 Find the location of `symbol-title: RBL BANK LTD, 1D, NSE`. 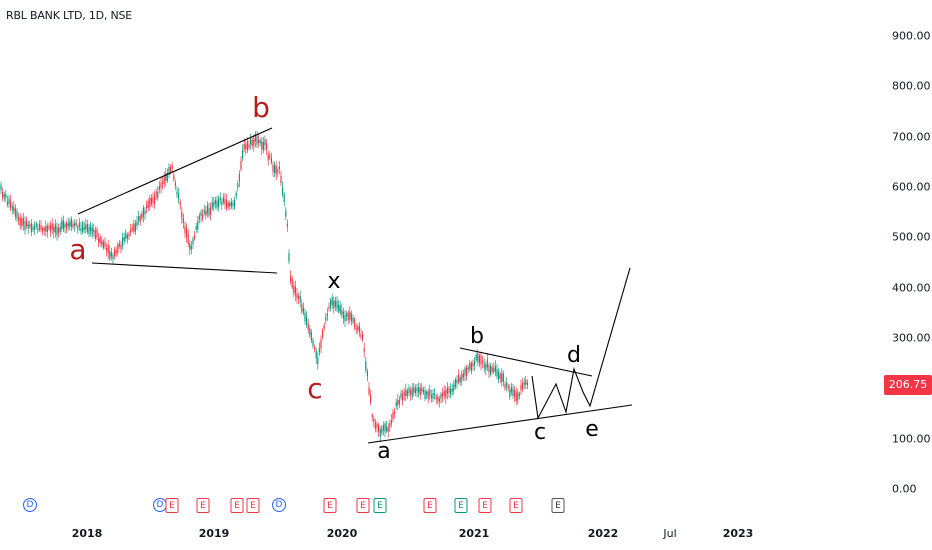

symbol-title: RBL BANK LTD, 1D, NSE is located at coordinates (69, 15).